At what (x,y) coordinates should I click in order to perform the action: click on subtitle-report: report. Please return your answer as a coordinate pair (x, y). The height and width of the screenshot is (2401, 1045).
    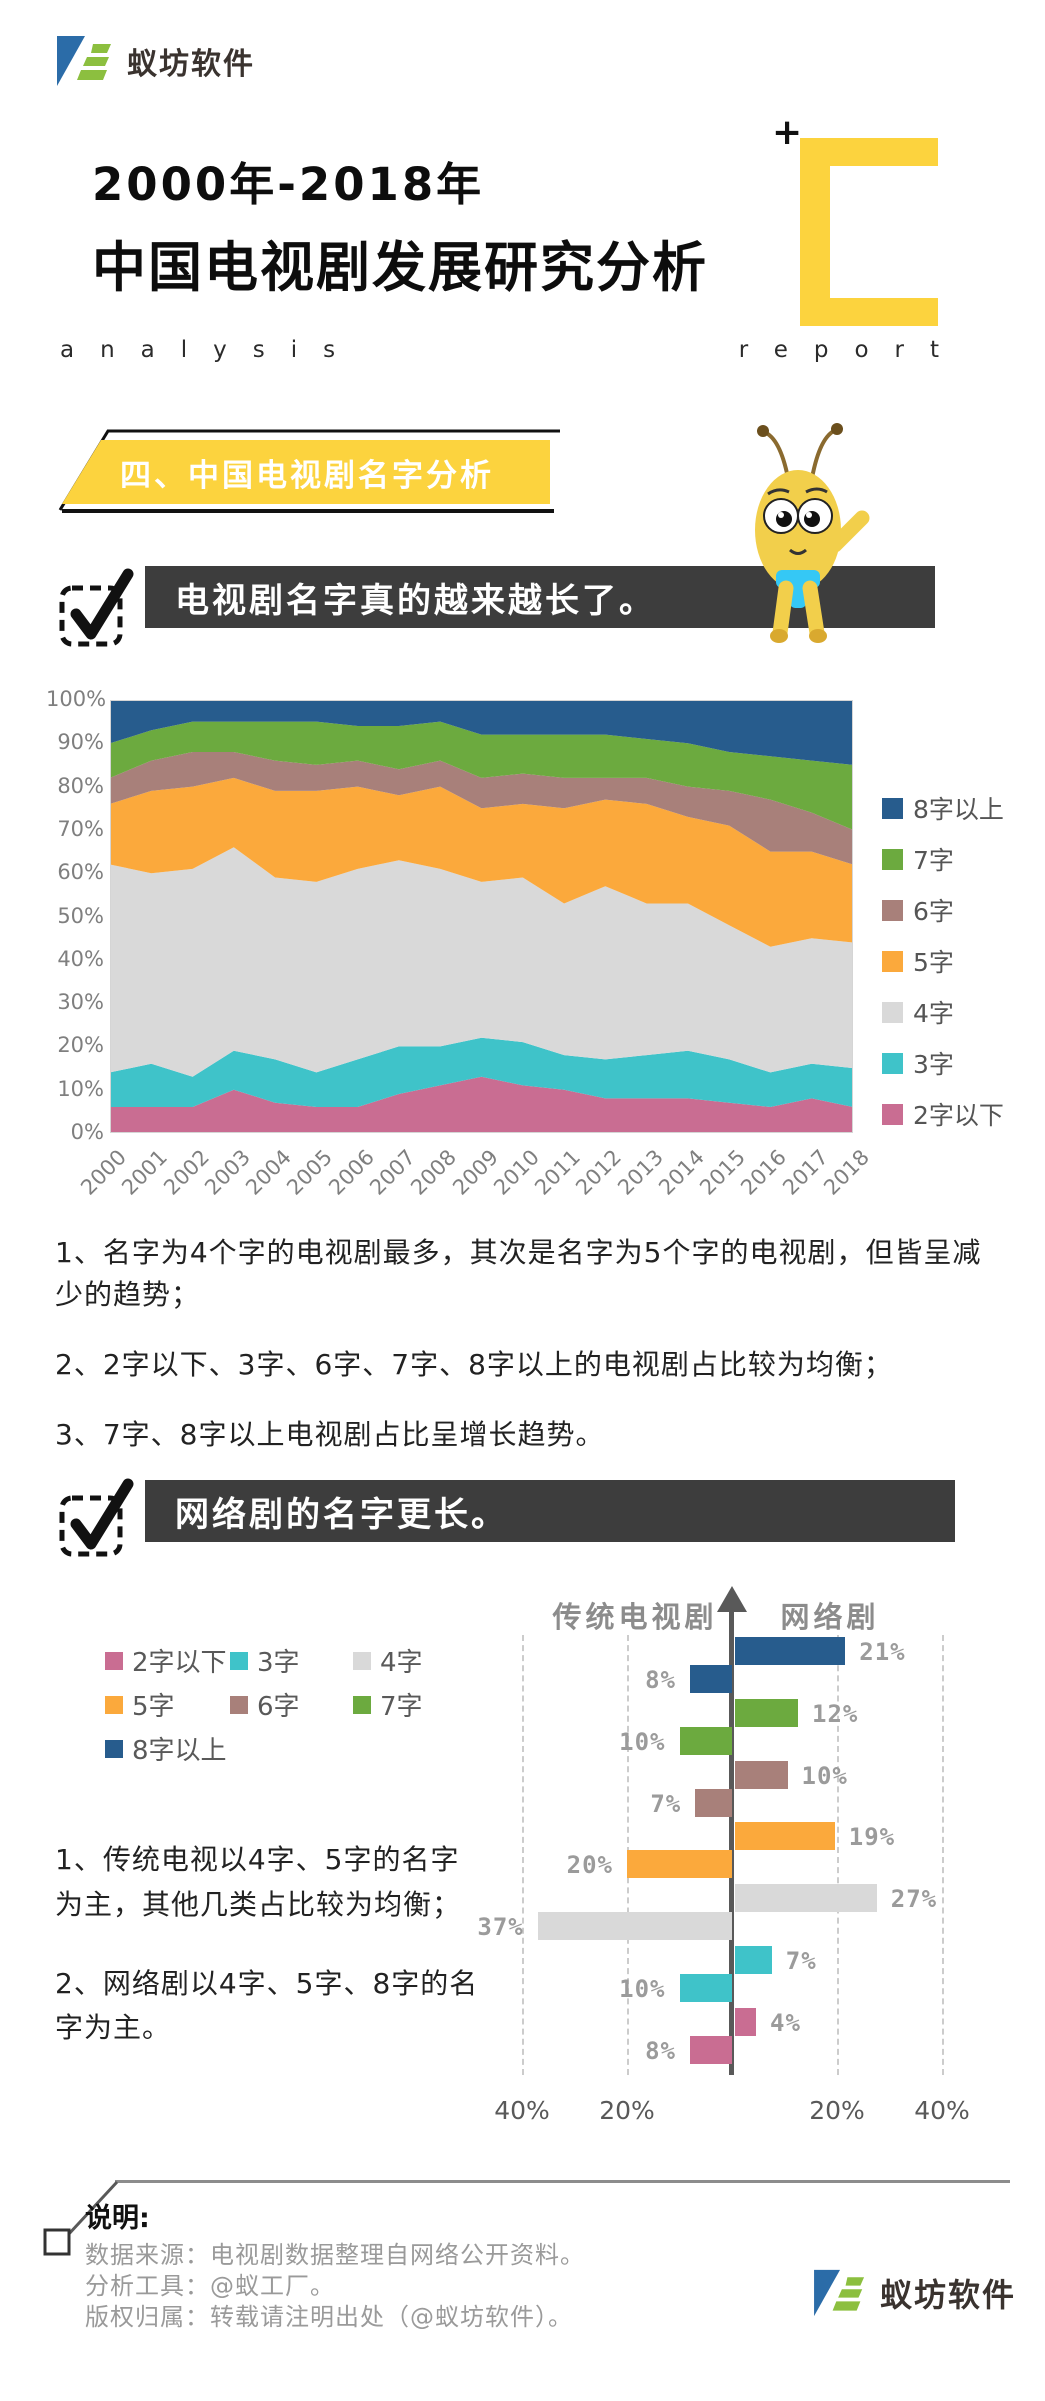
    Looking at the image, I should click on (851, 350).